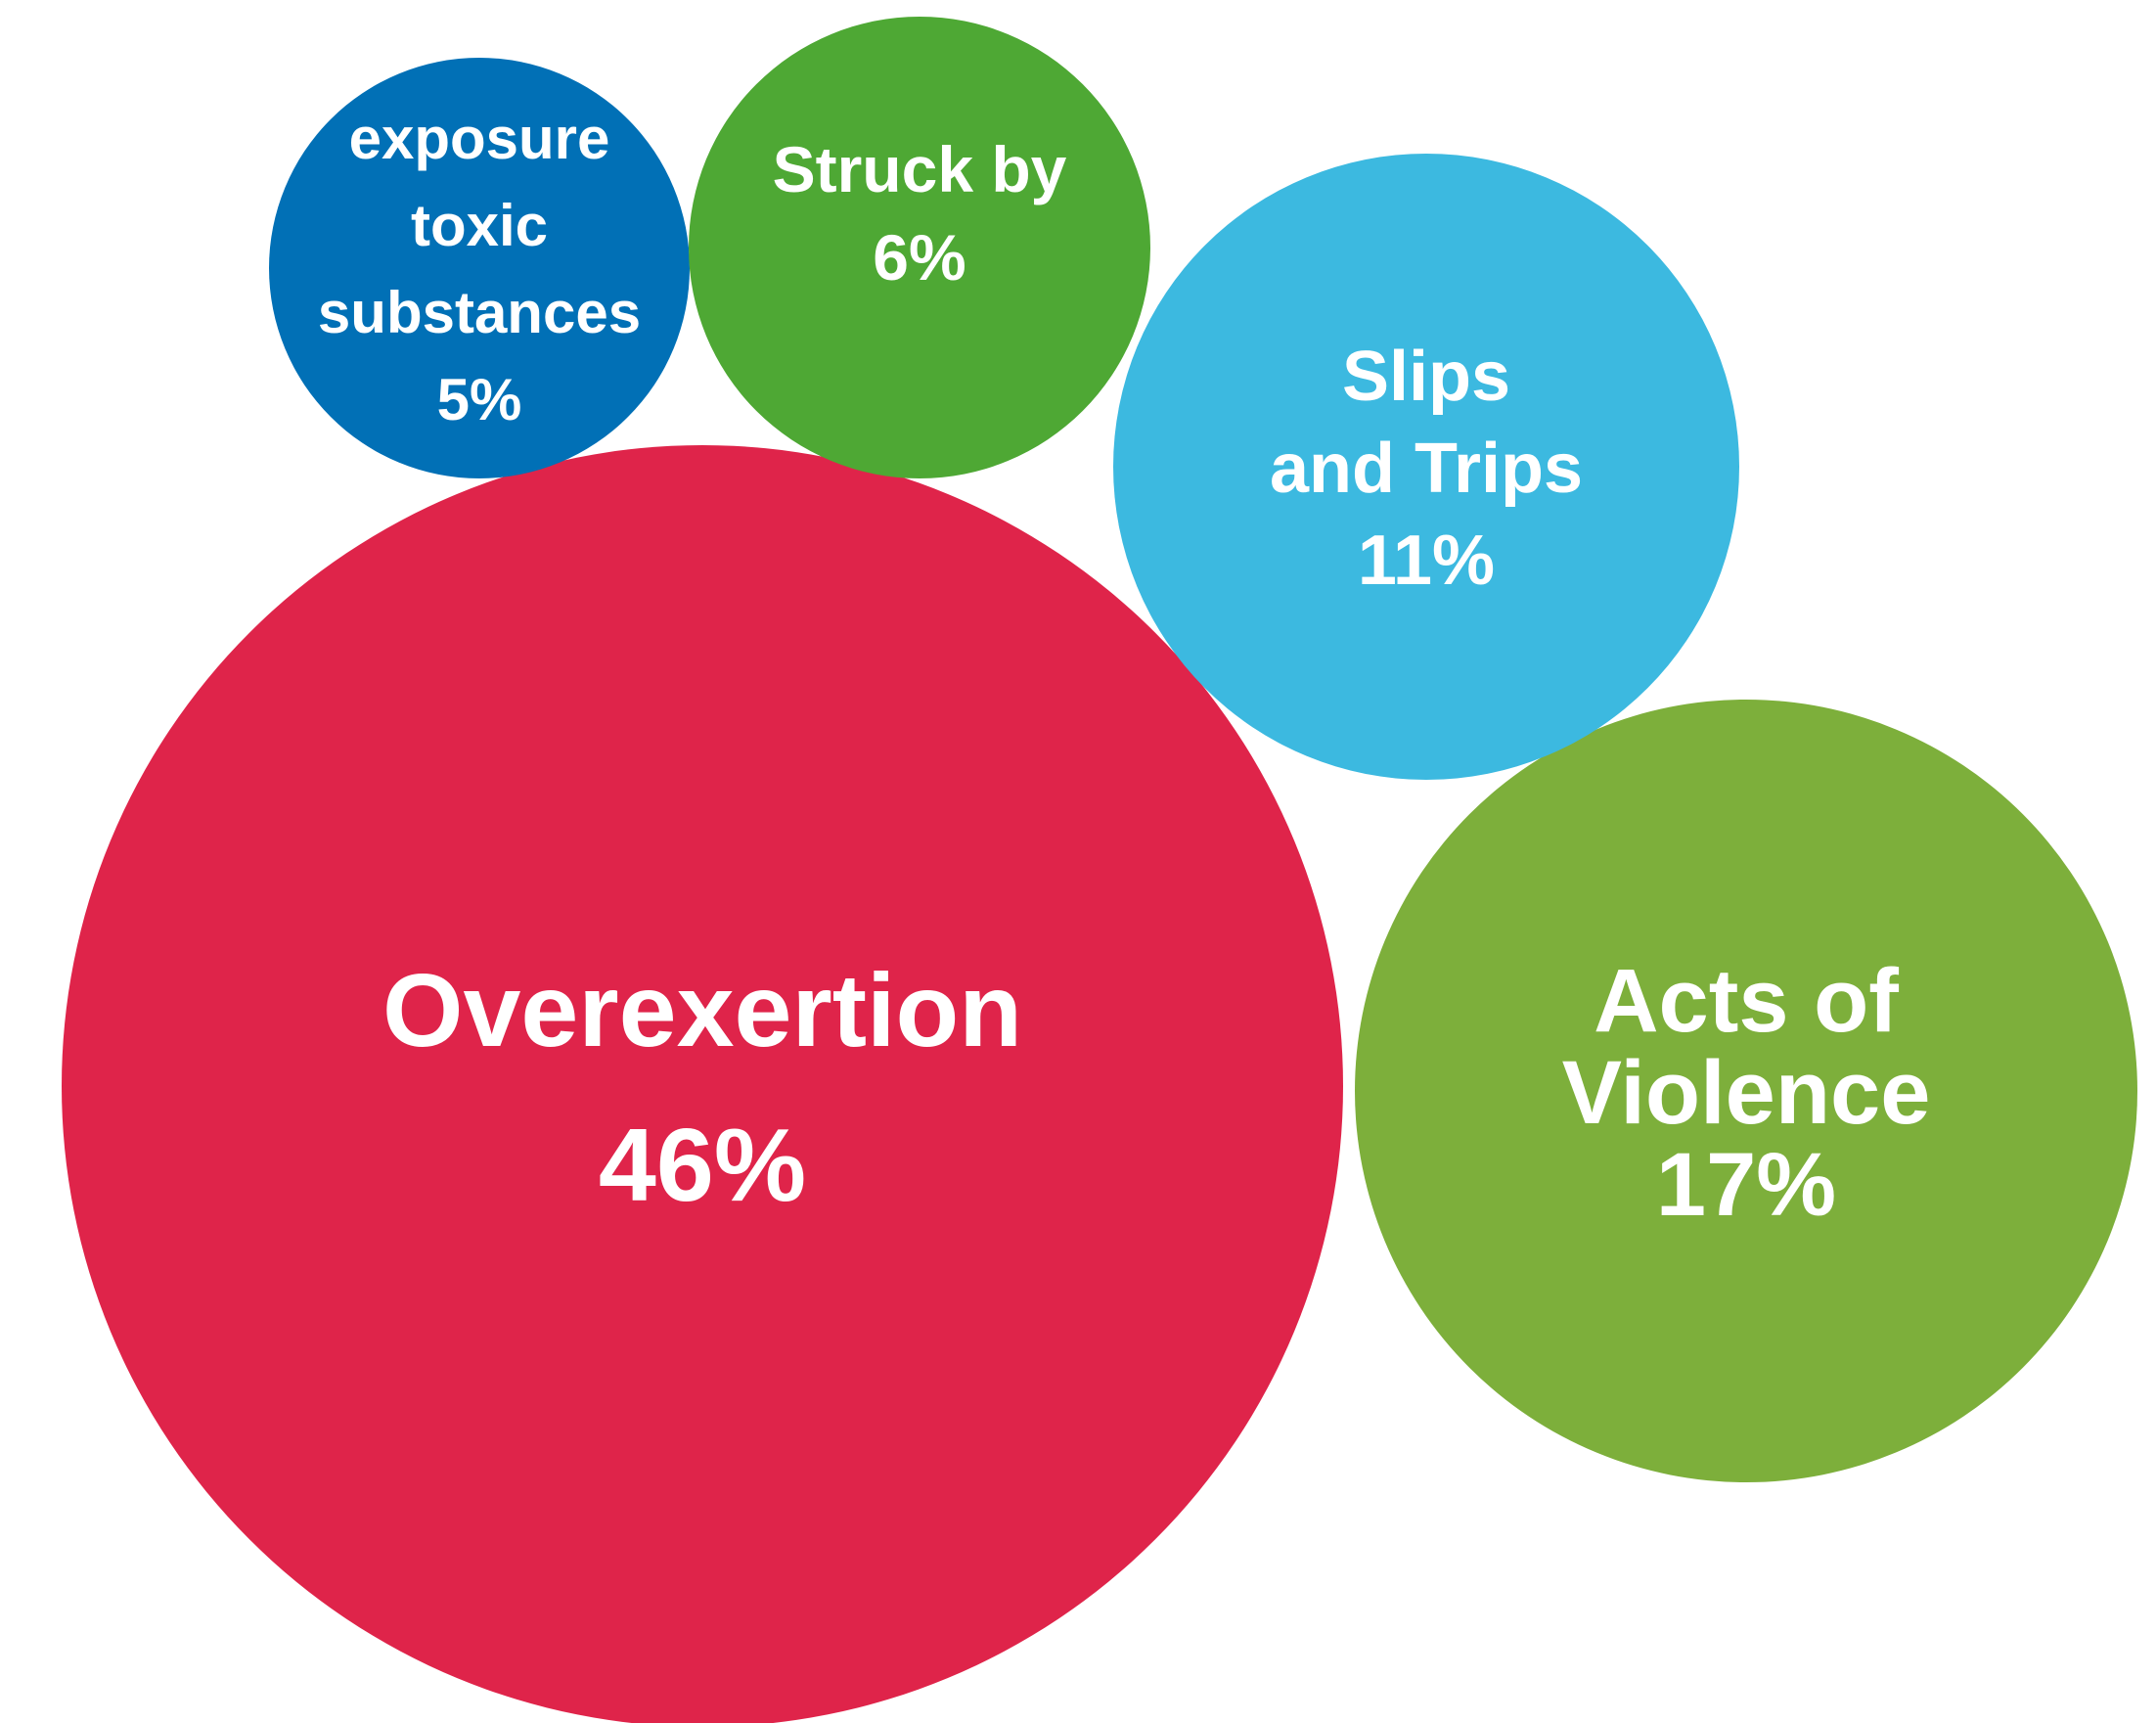  I want to click on bubble-label-acts-of-violence: Acts of, so click(1746, 1001).